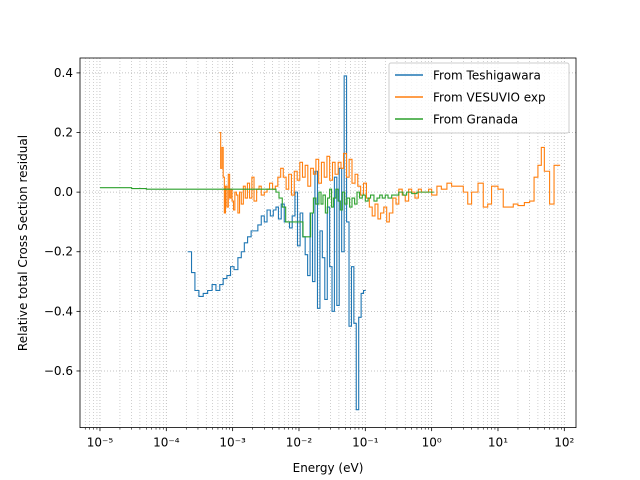 The image size is (640, 480). Describe the element at coordinates (487, 76) in the screenshot. I see `legend-label-teshigawara: From Teshigawara` at that location.